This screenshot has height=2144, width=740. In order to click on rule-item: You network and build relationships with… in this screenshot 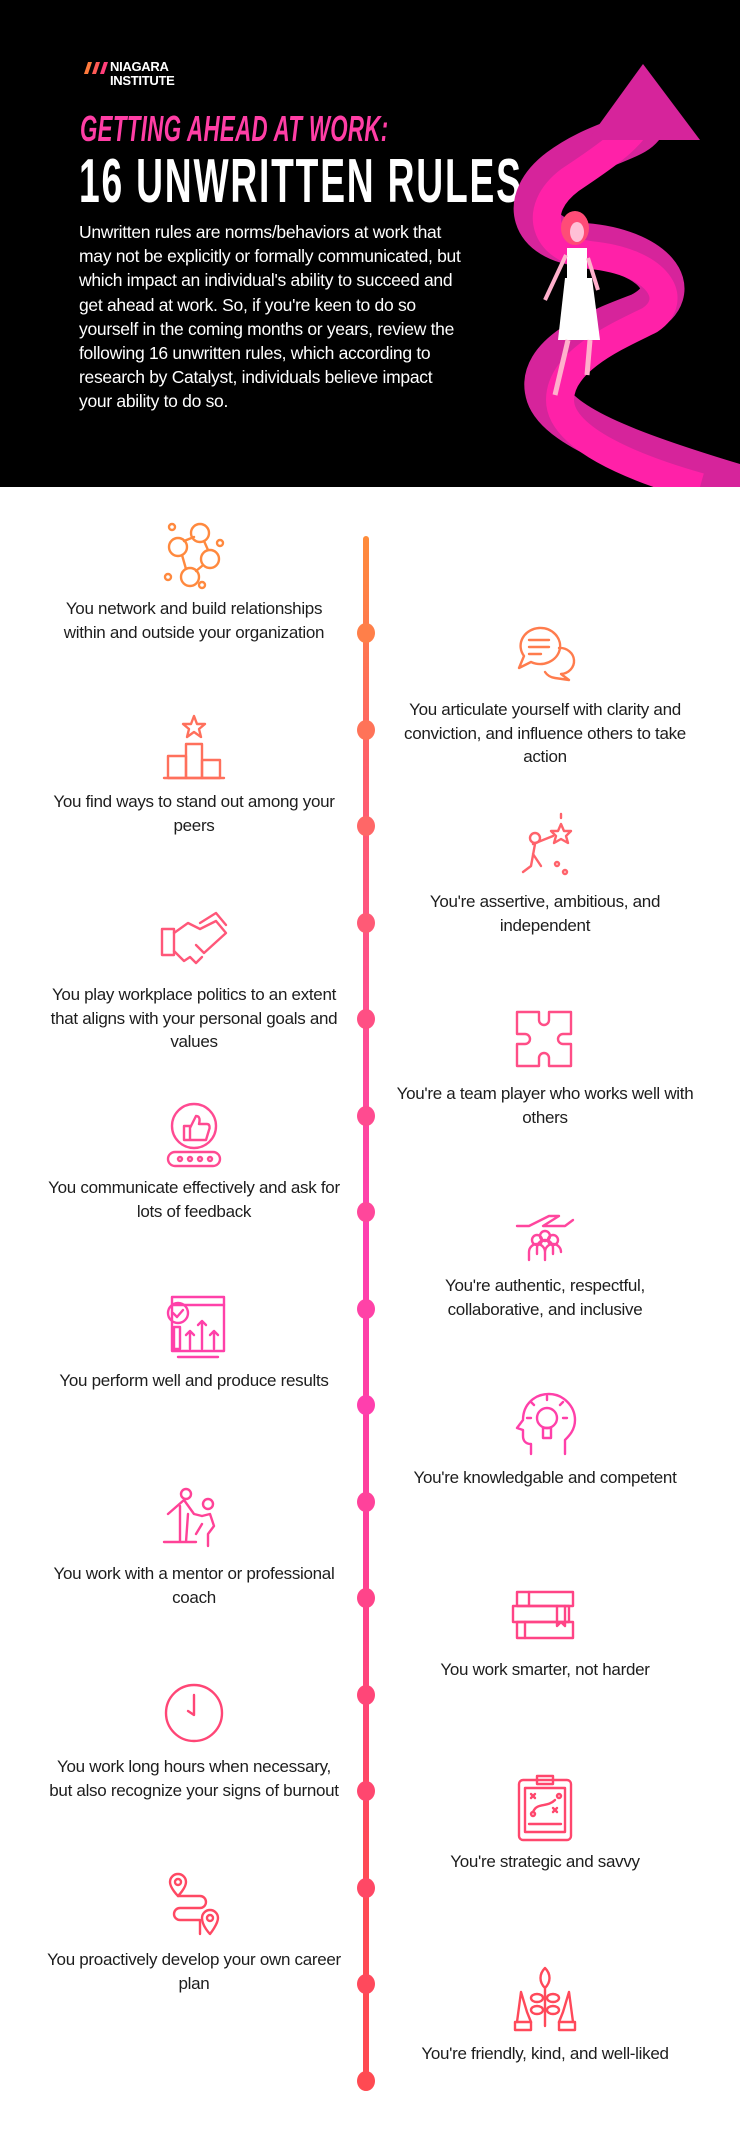, I will do `click(194, 581)`.